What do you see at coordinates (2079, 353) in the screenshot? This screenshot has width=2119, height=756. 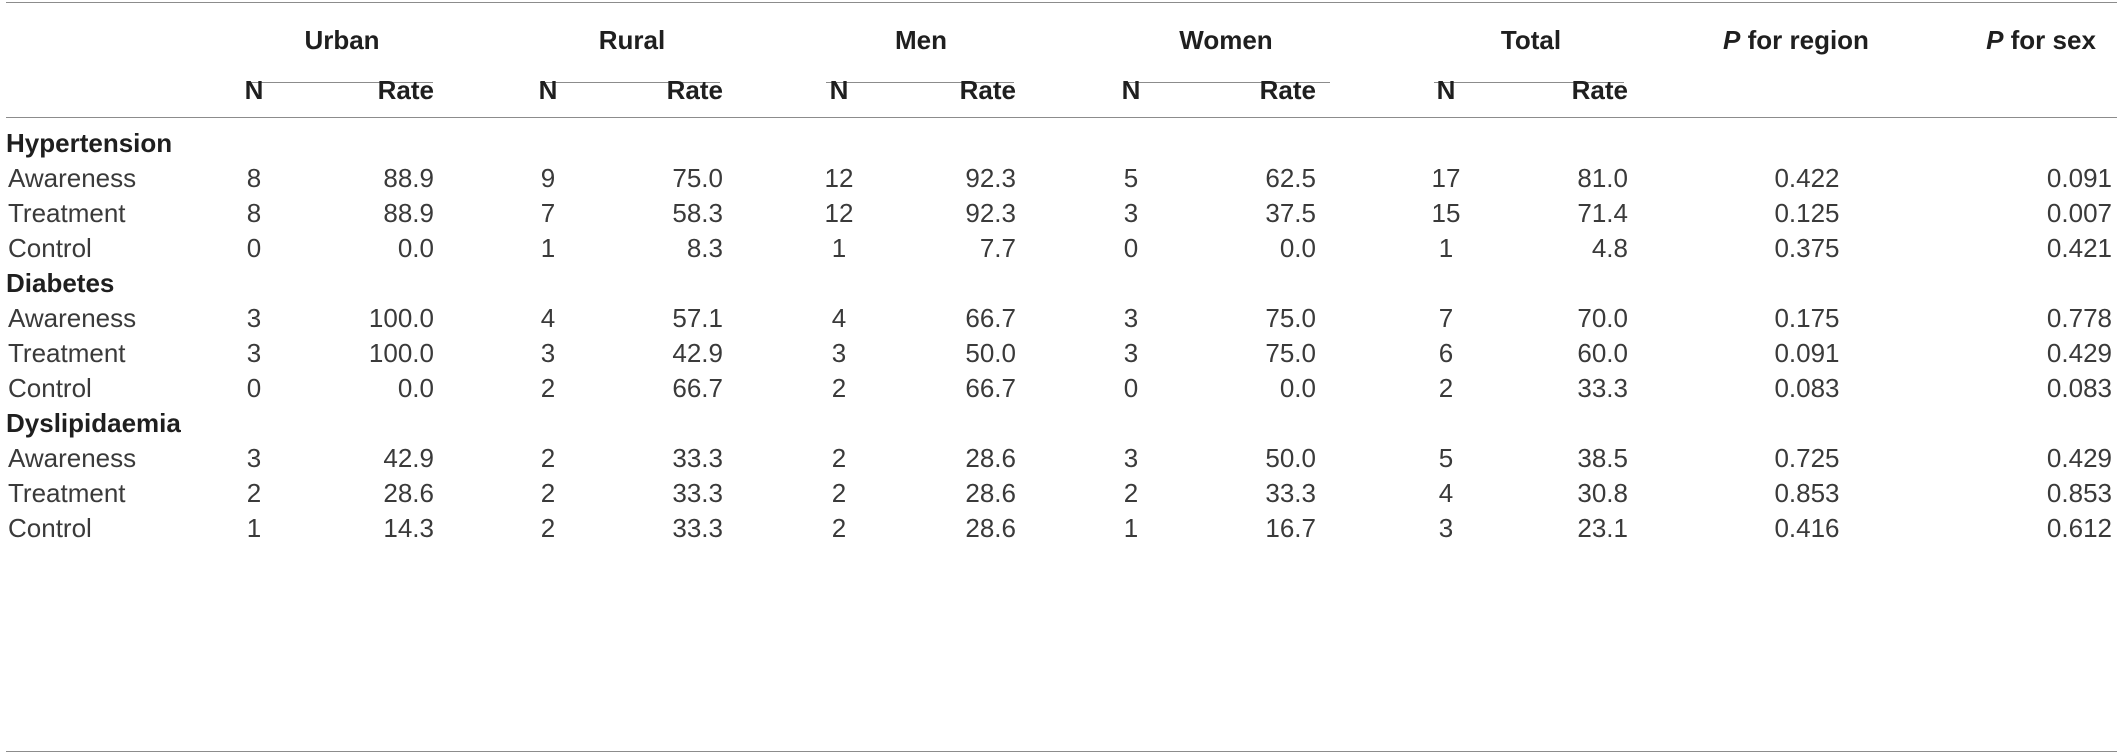 I see `p-sex-cell: 0.429` at bounding box center [2079, 353].